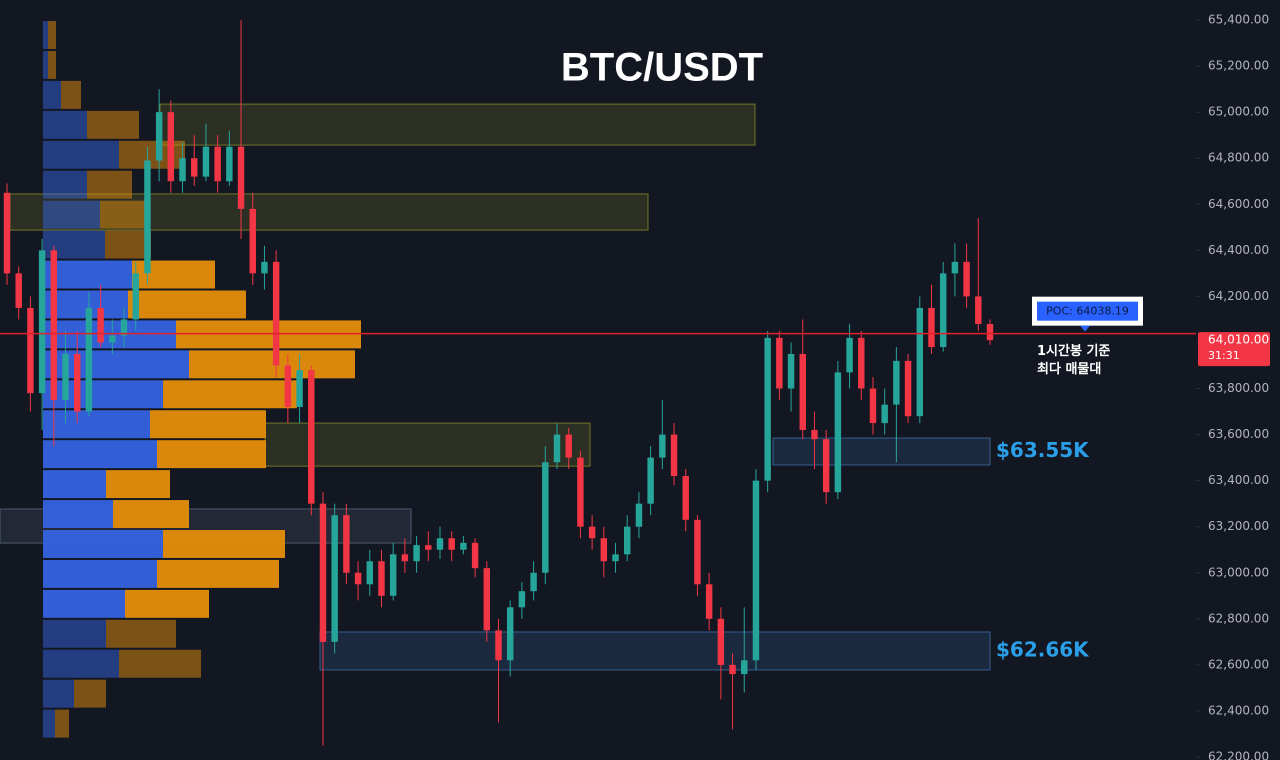  Describe the element at coordinates (1238, 710) in the screenshot. I see `y-tick-label: 62,400.00` at that location.